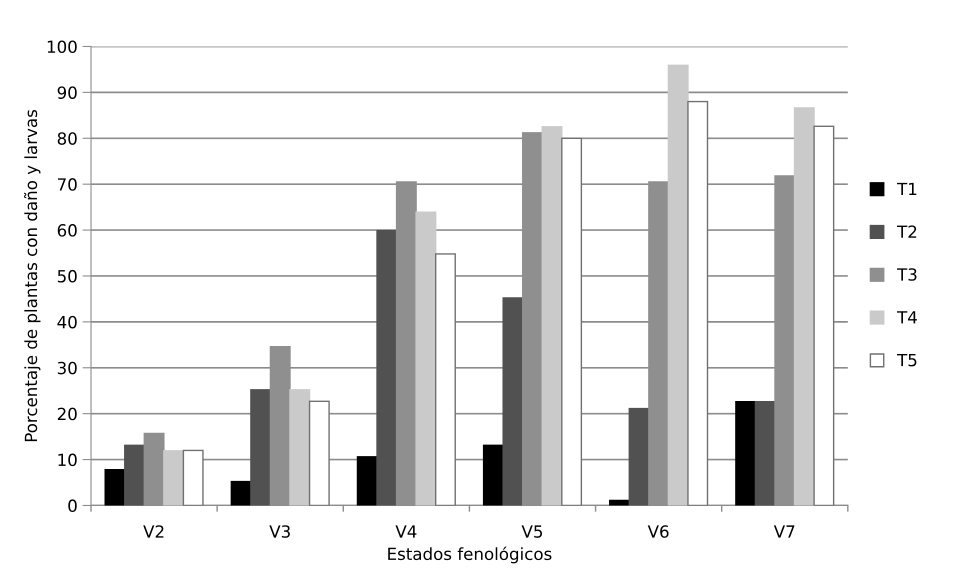 This screenshot has width=958, height=581. I want to click on legend-label: T1, so click(906, 188).